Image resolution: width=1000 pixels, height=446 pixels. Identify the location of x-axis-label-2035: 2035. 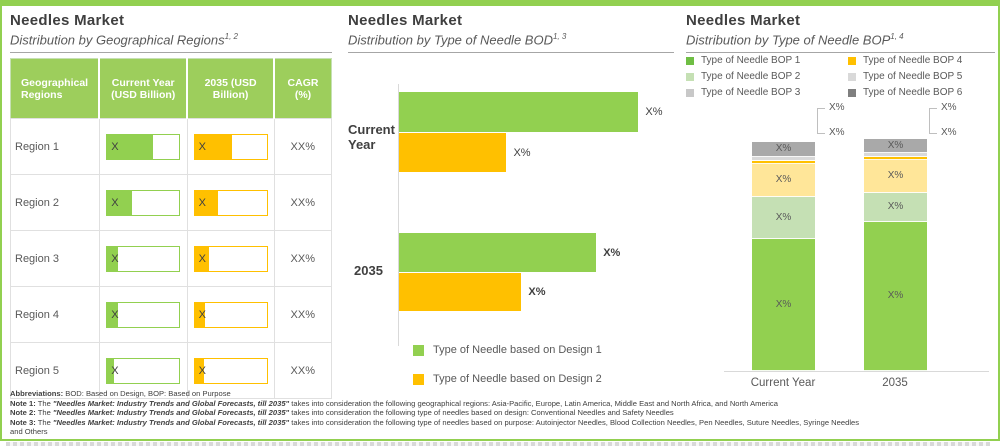
(895, 383).